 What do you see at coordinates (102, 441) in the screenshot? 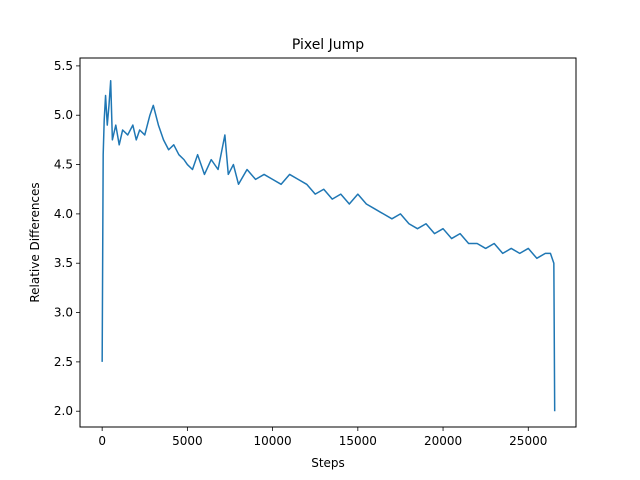
I see `x-tick-label: 0` at bounding box center [102, 441].